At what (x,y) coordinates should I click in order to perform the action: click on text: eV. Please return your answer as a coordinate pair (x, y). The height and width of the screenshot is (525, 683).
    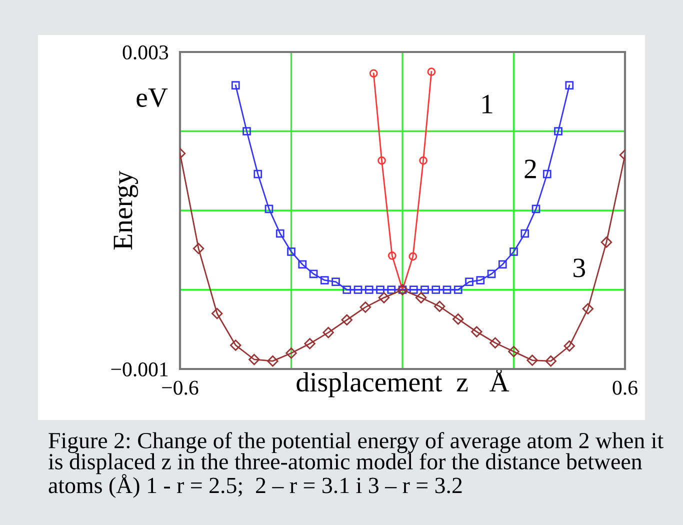
    Looking at the image, I should click on (152, 98).